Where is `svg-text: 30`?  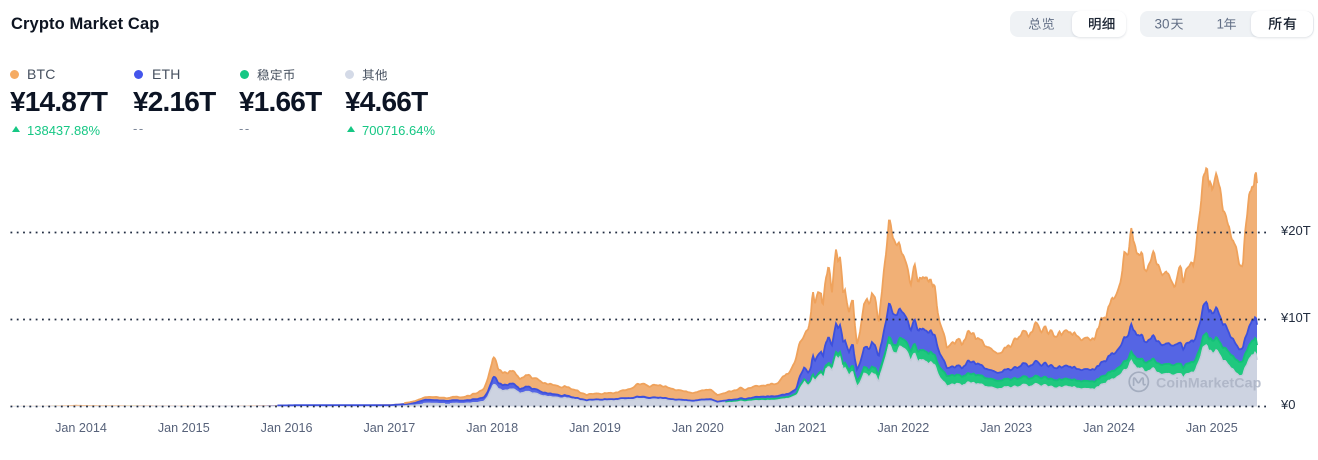
svg-text: 30 is located at coordinates (1162, 23).